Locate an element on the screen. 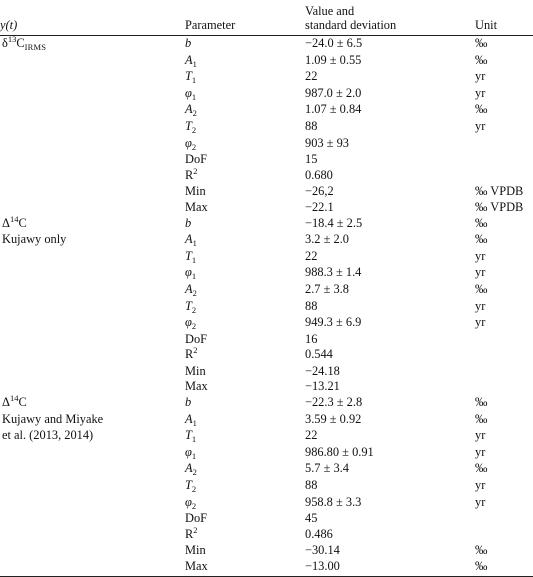 This screenshot has height=577, width=533. row-label-cell: Δ14C is located at coordinates (92, 223).